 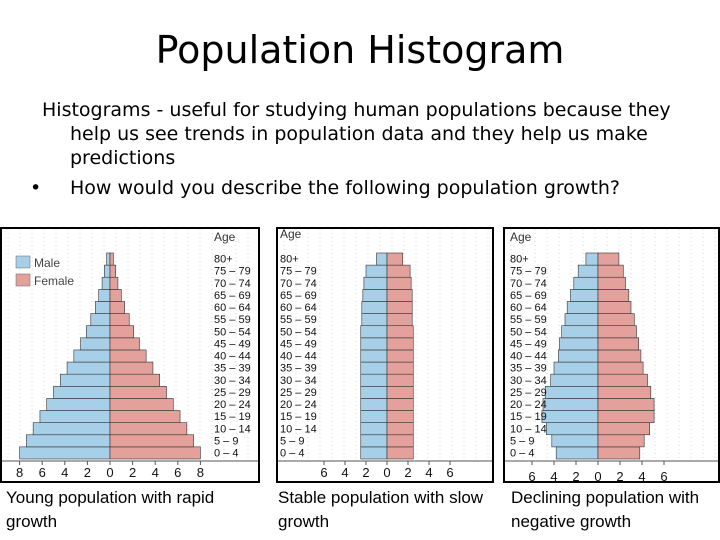 What do you see at coordinates (298, 296) in the screenshot?
I see `age-label: 65 – 69` at bounding box center [298, 296].